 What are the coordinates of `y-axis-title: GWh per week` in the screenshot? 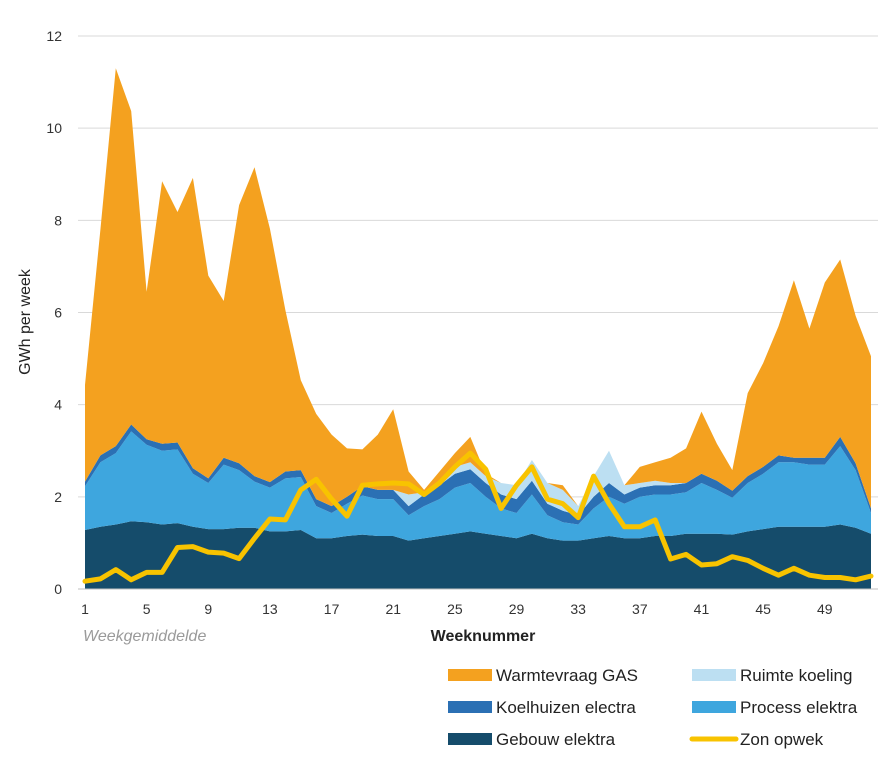 It's located at (25, 321).